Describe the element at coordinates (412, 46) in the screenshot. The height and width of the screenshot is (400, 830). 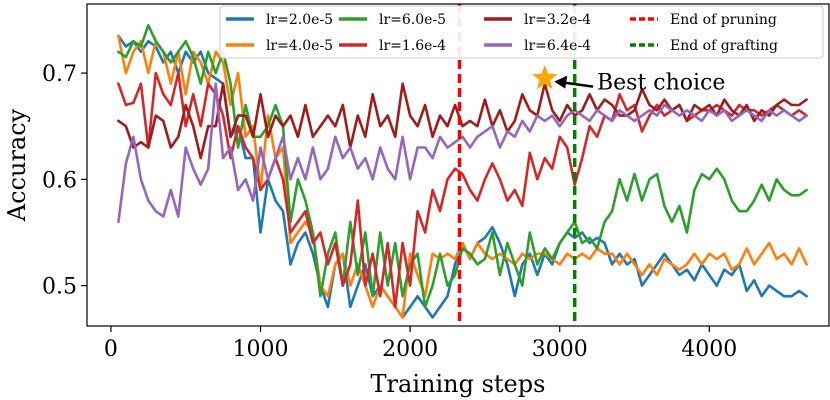
I see `legend-label: lr=1.6e-4` at that location.